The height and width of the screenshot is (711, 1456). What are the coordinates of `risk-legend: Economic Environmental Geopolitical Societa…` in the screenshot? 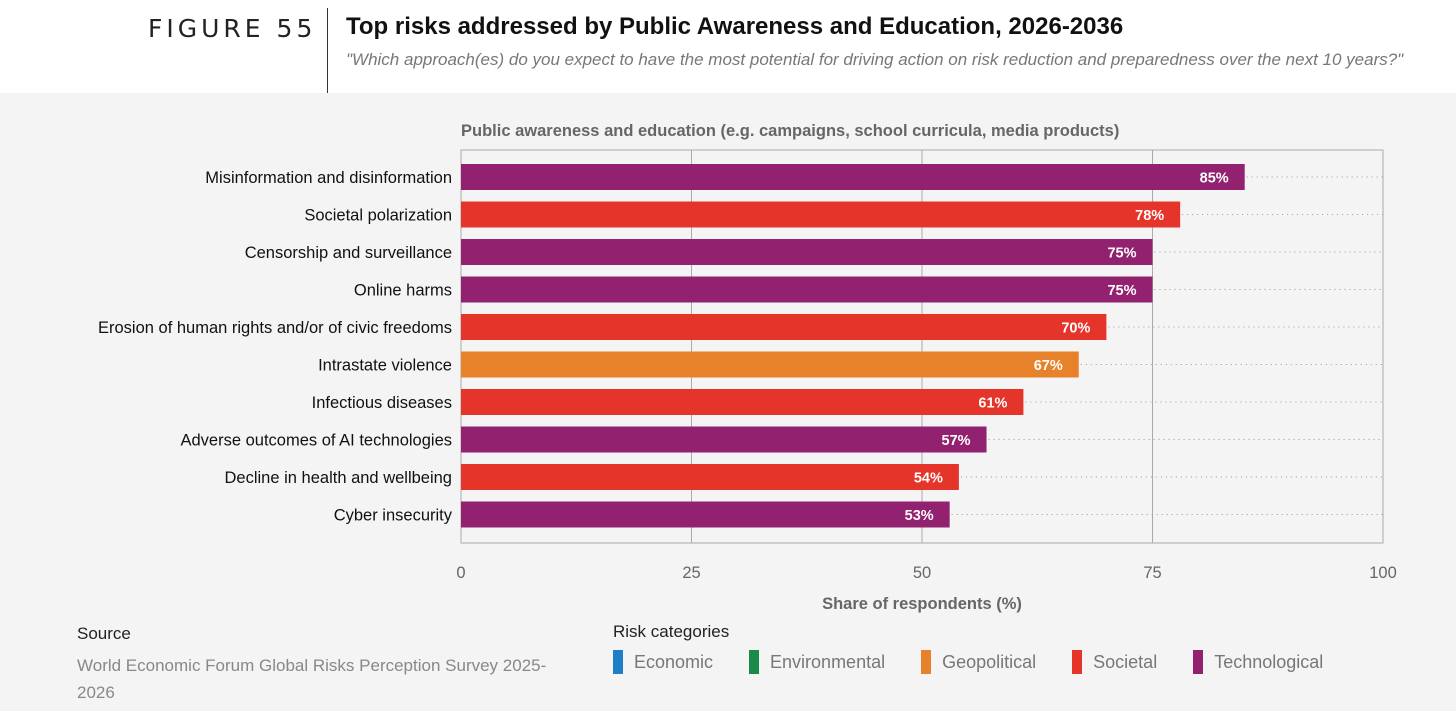 It's located at (986, 662).